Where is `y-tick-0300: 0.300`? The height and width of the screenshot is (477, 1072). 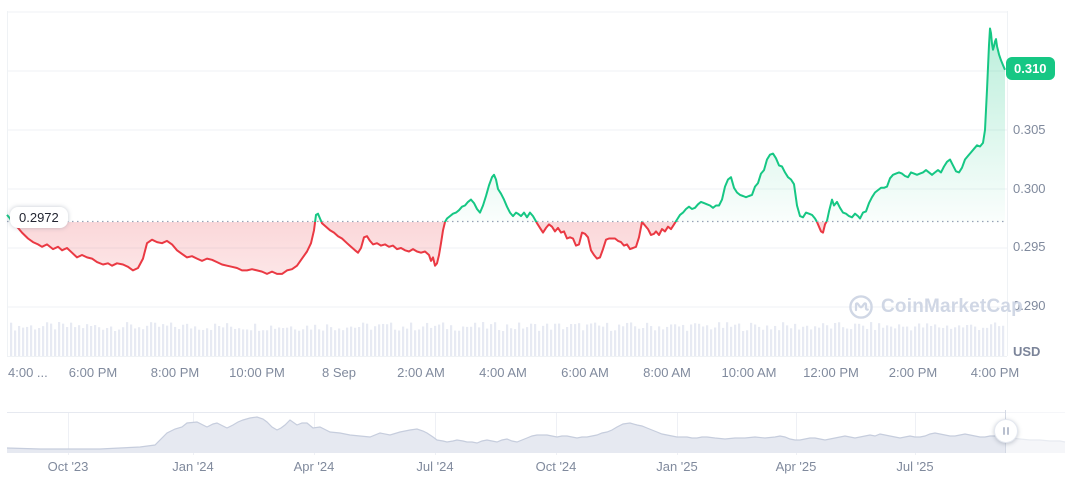
y-tick-0300: 0.300 is located at coordinates (1029, 188).